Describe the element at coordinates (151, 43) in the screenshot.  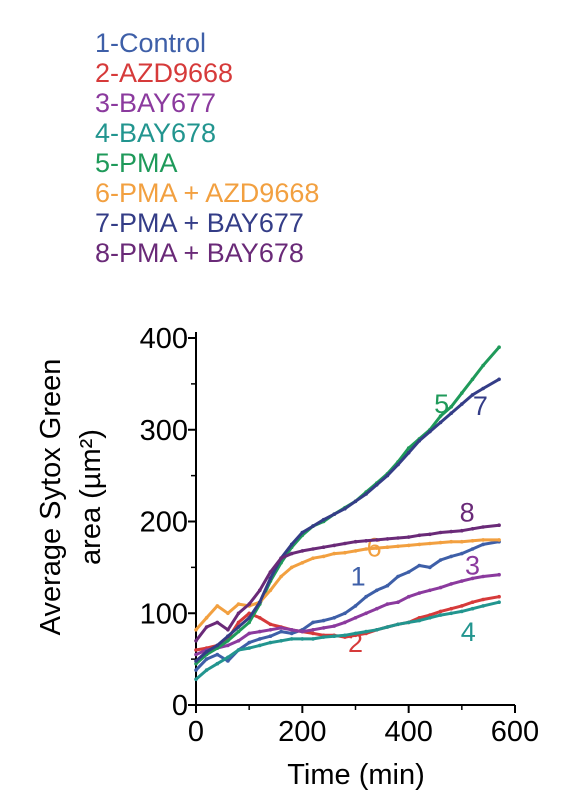
I see `legend-entry: 1-Control` at that location.